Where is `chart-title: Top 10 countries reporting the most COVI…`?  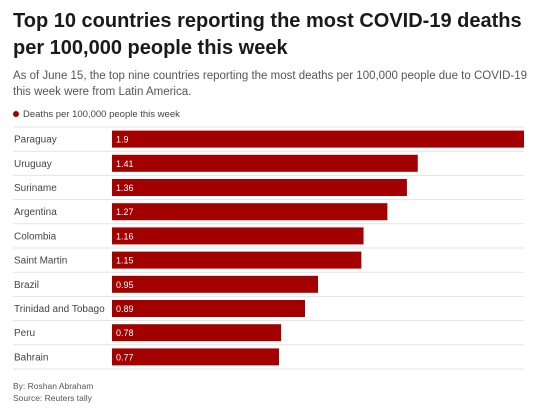
chart-title: Top 10 countries reporting the most COVI… is located at coordinates (267, 34).